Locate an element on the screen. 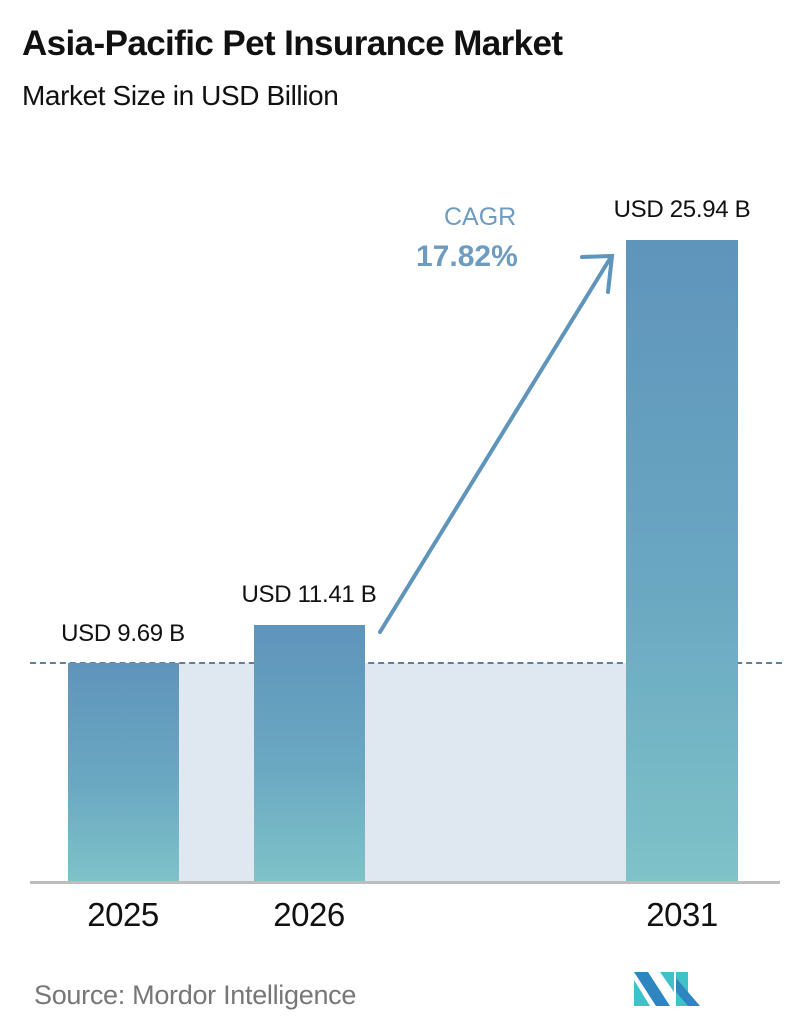  x-tick-2031: 2031 is located at coordinates (682, 914).